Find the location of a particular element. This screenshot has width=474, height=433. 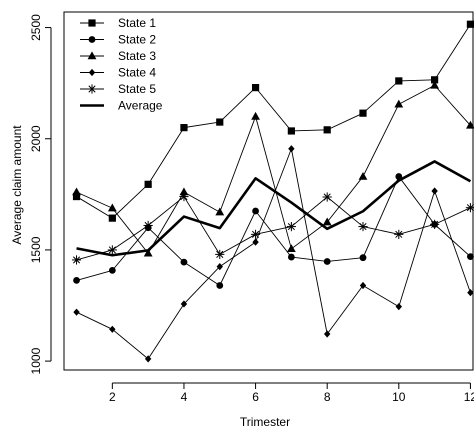

y-tick-label: 2000 is located at coordinates (36, 138).